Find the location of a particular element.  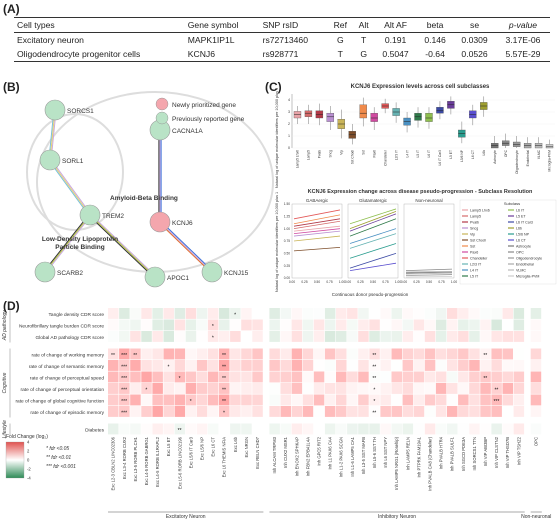

col-label: Inh GPC5 RIT2 is located at coordinates (318, 450).